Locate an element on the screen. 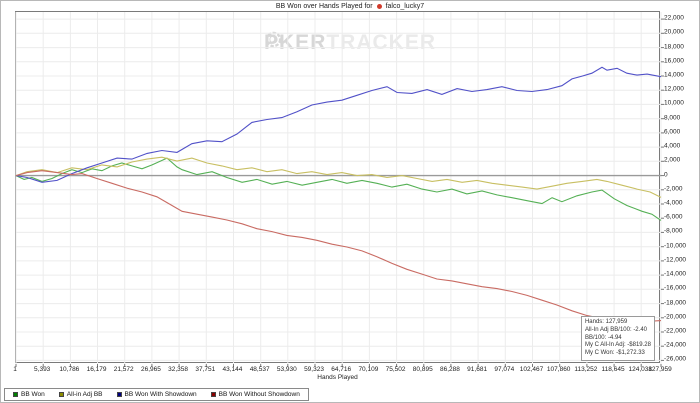  x-tick-label: 43,144 is located at coordinates (232, 369).